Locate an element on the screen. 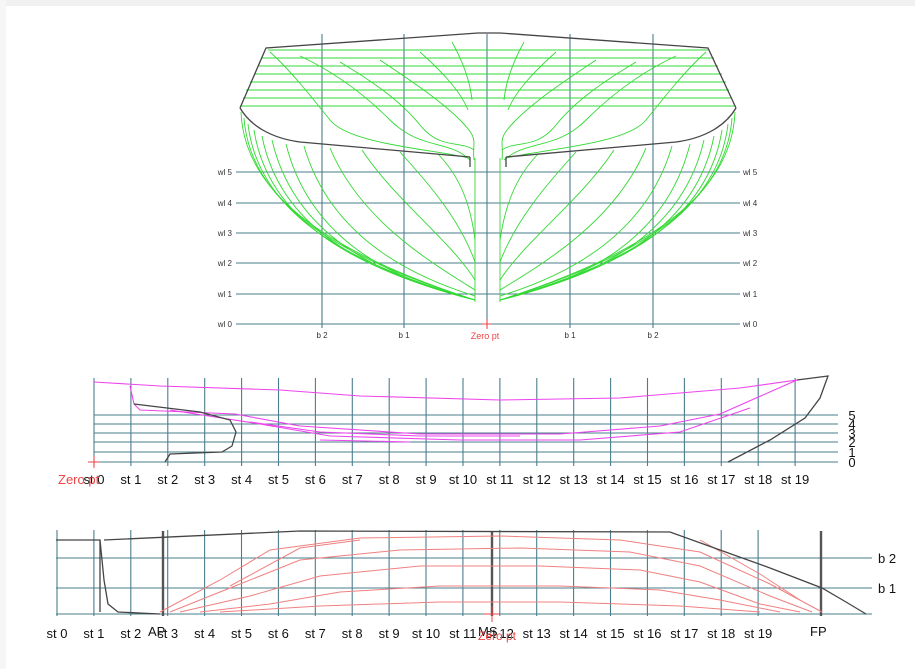  wl-label-right: wl 1 is located at coordinates (750, 294).